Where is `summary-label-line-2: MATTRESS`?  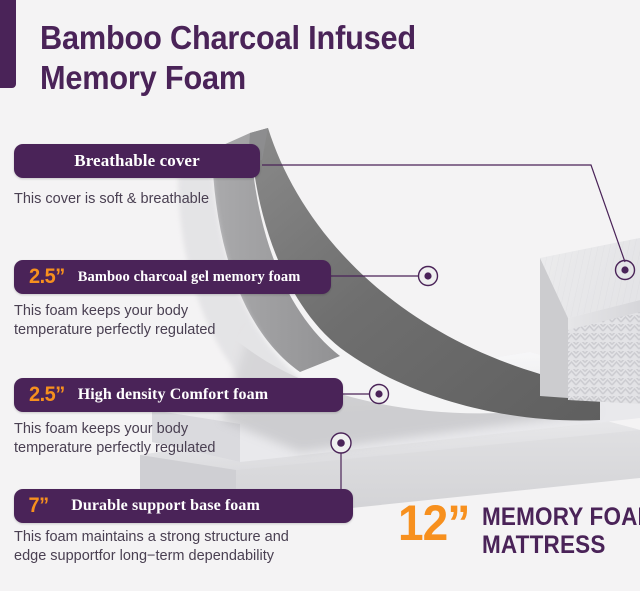 summary-label-line-2: MATTRESS is located at coordinates (543, 545).